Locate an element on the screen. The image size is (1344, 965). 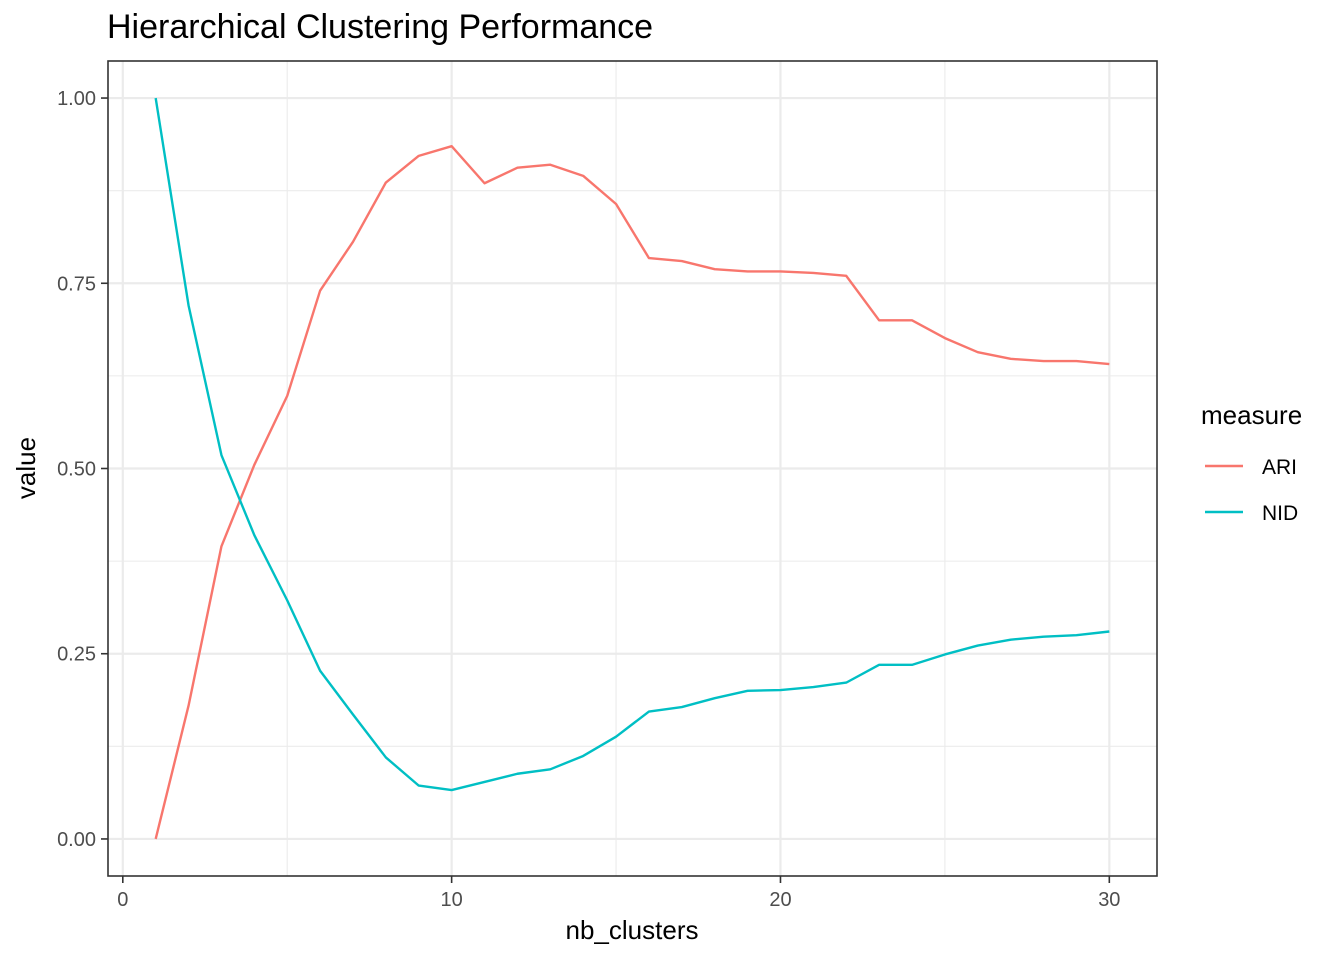
x-tick-label: 30 is located at coordinates (1109, 900).